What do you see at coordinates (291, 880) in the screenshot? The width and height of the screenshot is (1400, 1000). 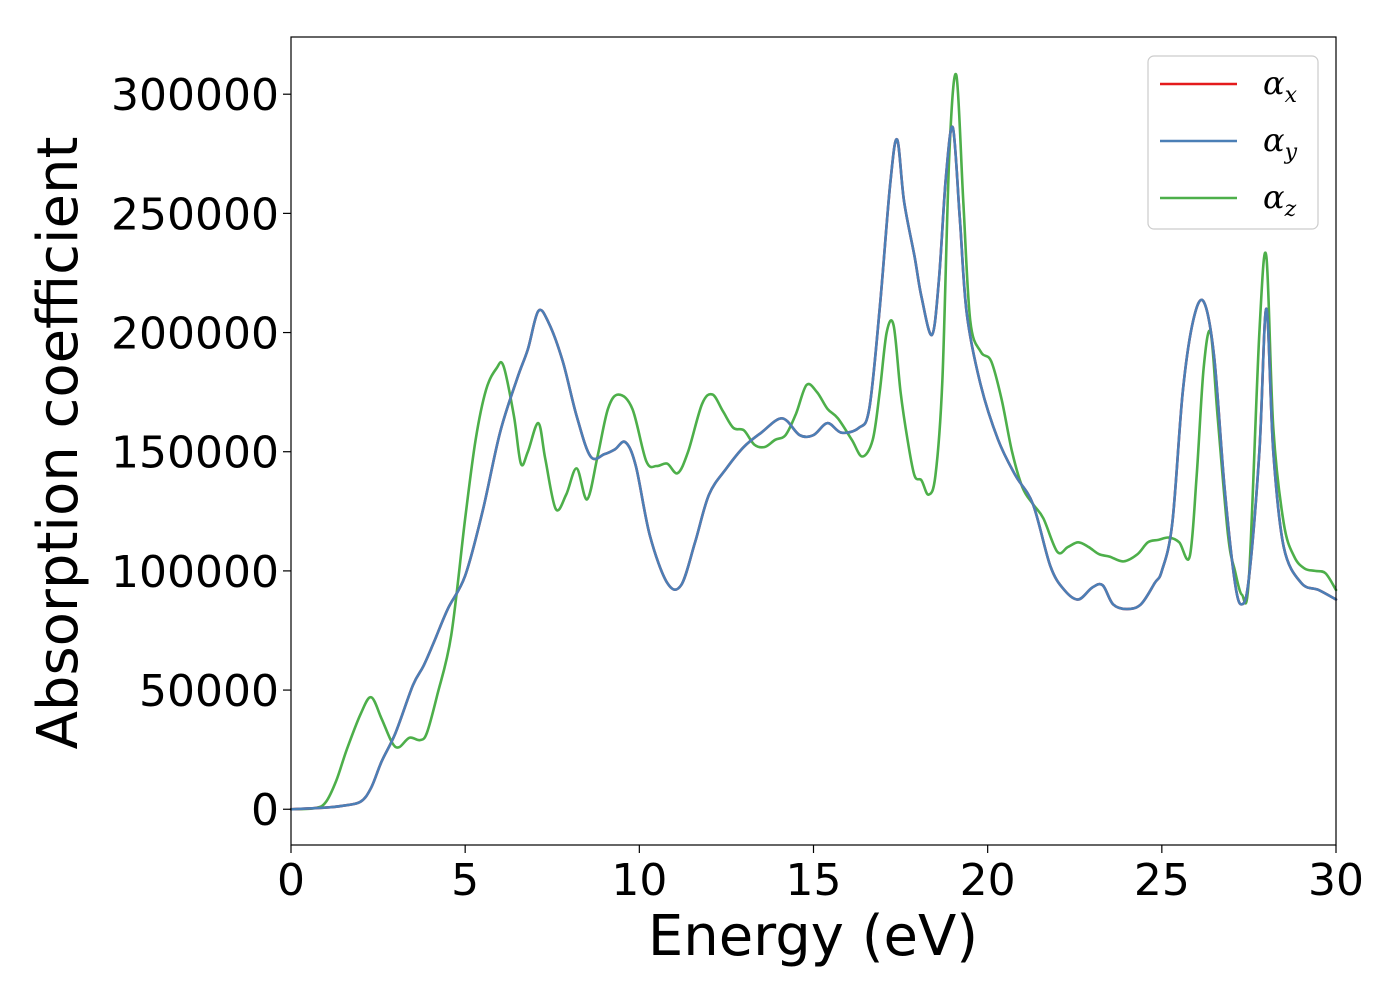 I see `x-tick-label: 0` at bounding box center [291, 880].